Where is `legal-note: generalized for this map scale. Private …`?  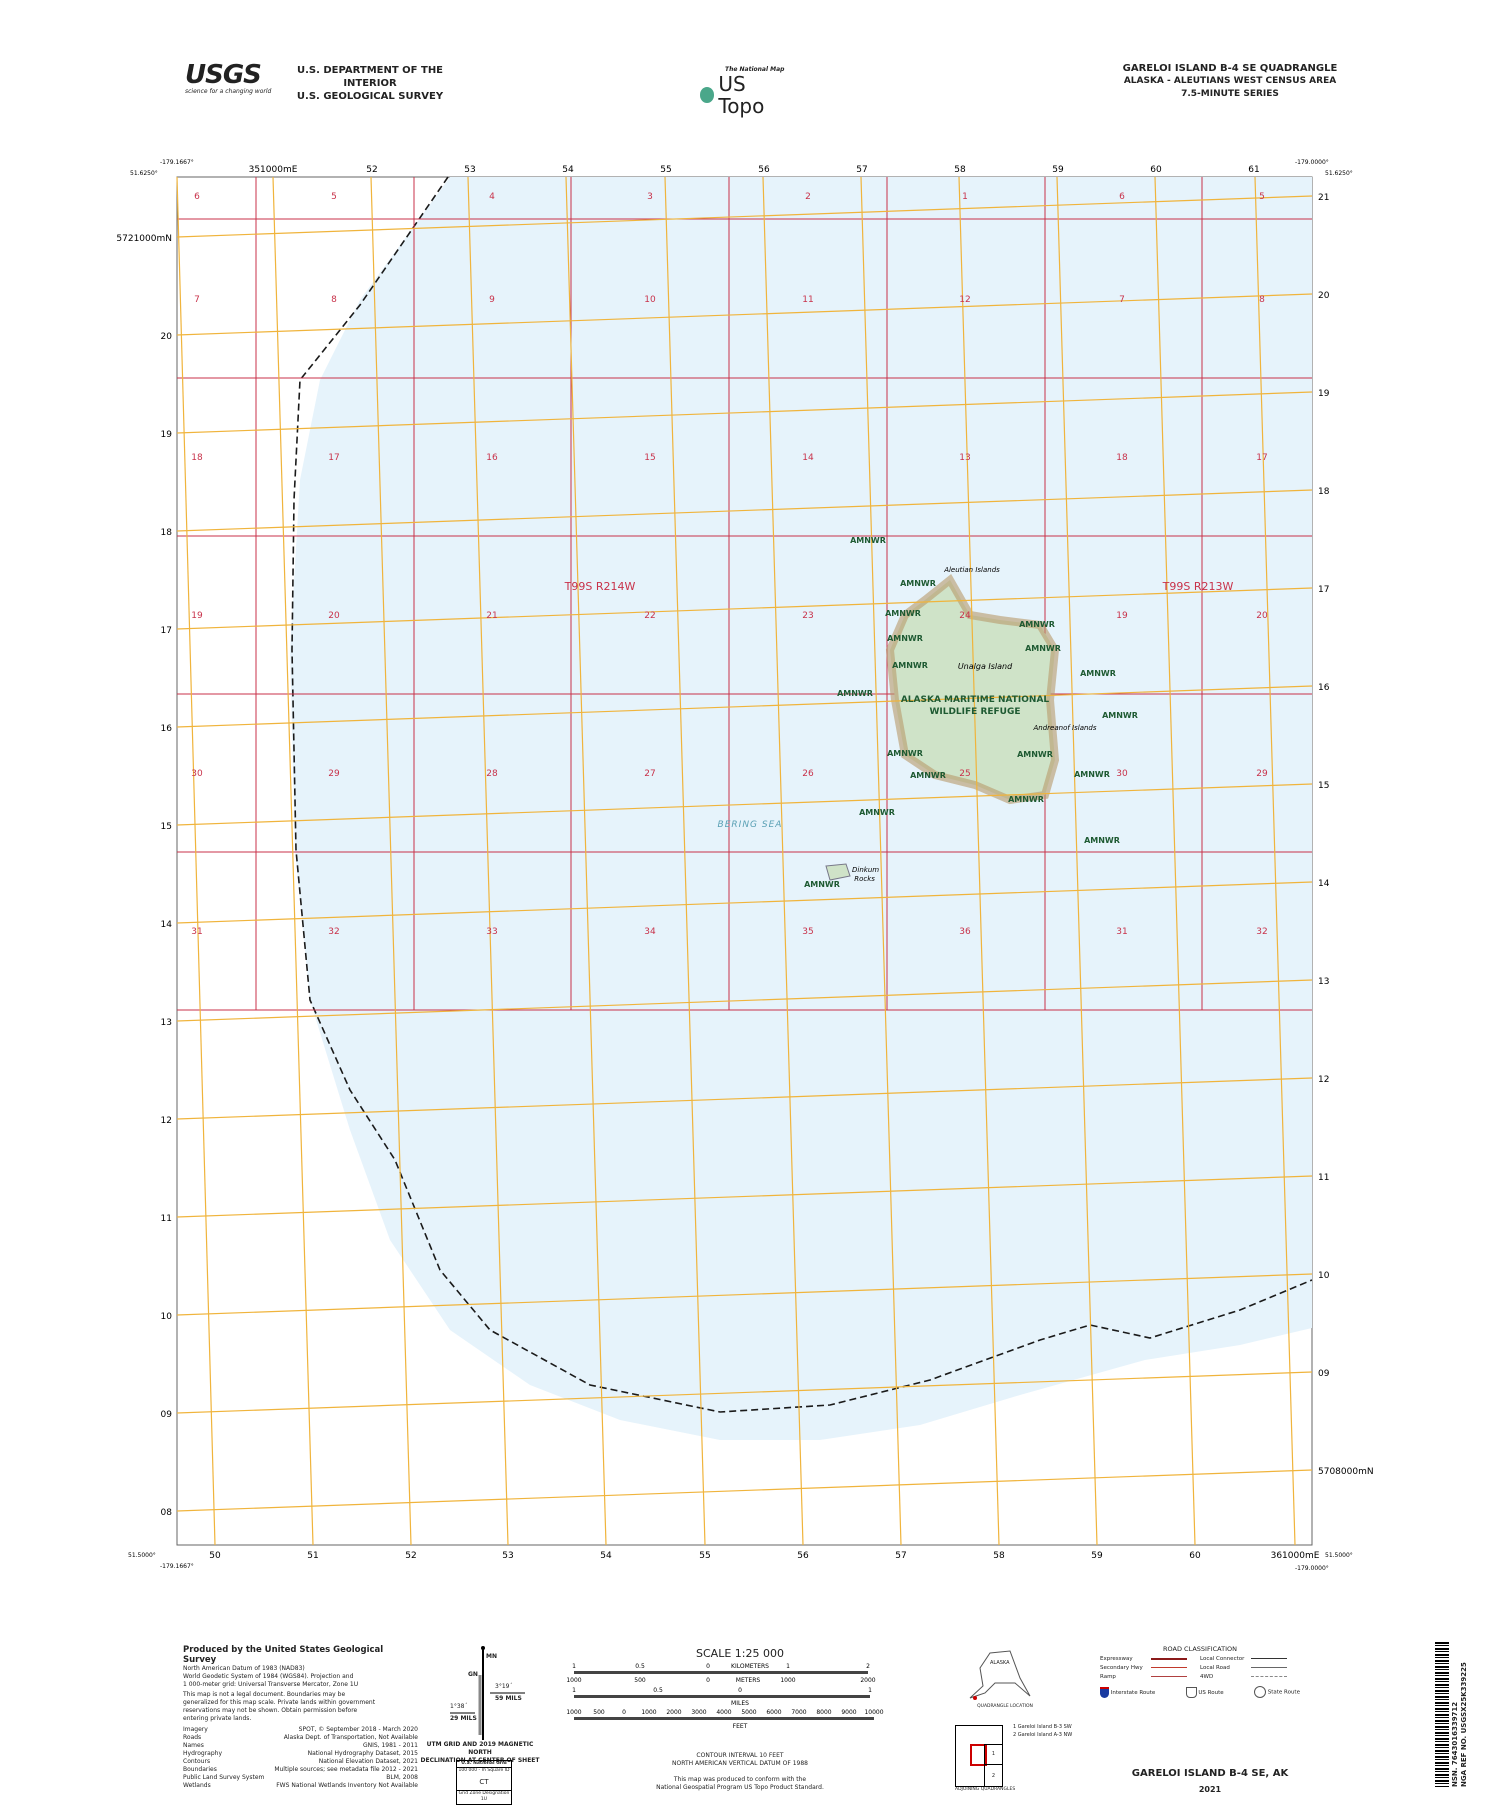 legal-note: generalized for this map scale. Private … is located at coordinates (279, 1702).